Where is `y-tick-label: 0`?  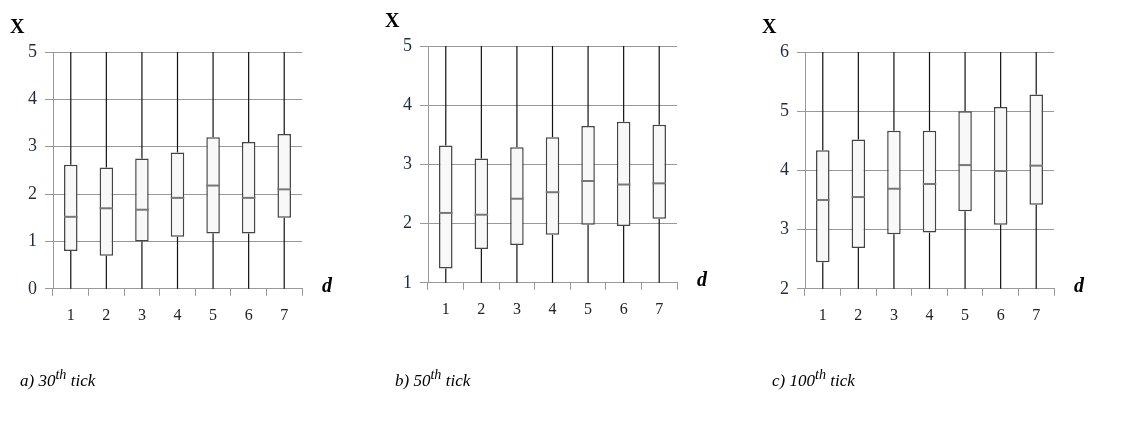 y-tick-label: 0 is located at coordinates (32, 287).